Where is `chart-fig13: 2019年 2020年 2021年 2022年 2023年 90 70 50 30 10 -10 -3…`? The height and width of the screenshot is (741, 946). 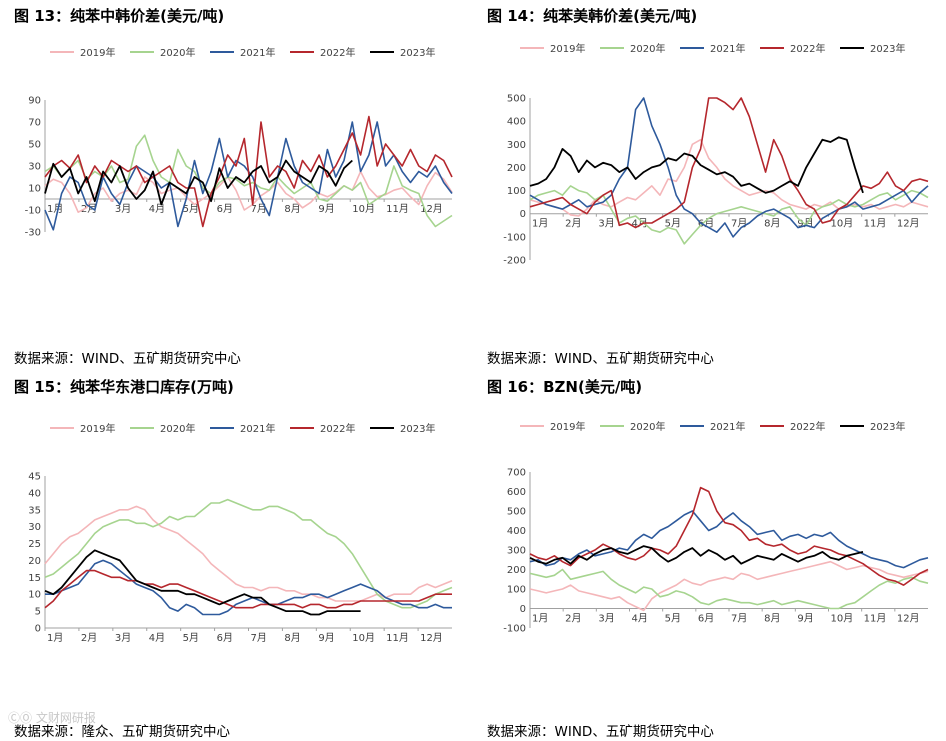 chart-fig13: 2019年 2020年 2021年 2022年 2023年 90 70 50 30 10 -10 -3… is located at coordinates (239, 142).